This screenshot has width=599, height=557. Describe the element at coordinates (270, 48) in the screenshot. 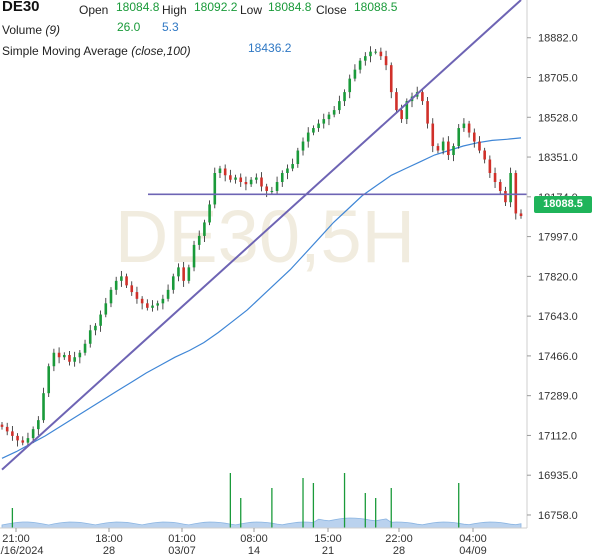

I see `sma-value: 18436.2` at that location.